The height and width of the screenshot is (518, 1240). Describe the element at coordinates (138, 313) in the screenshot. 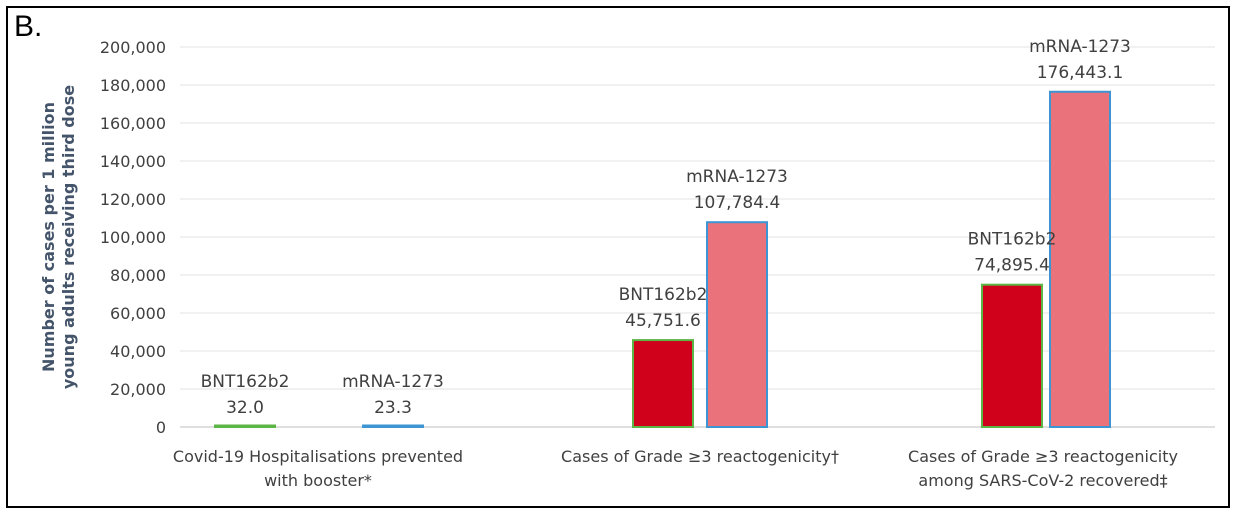

I see `y-tick-label: 60,000` at that location.